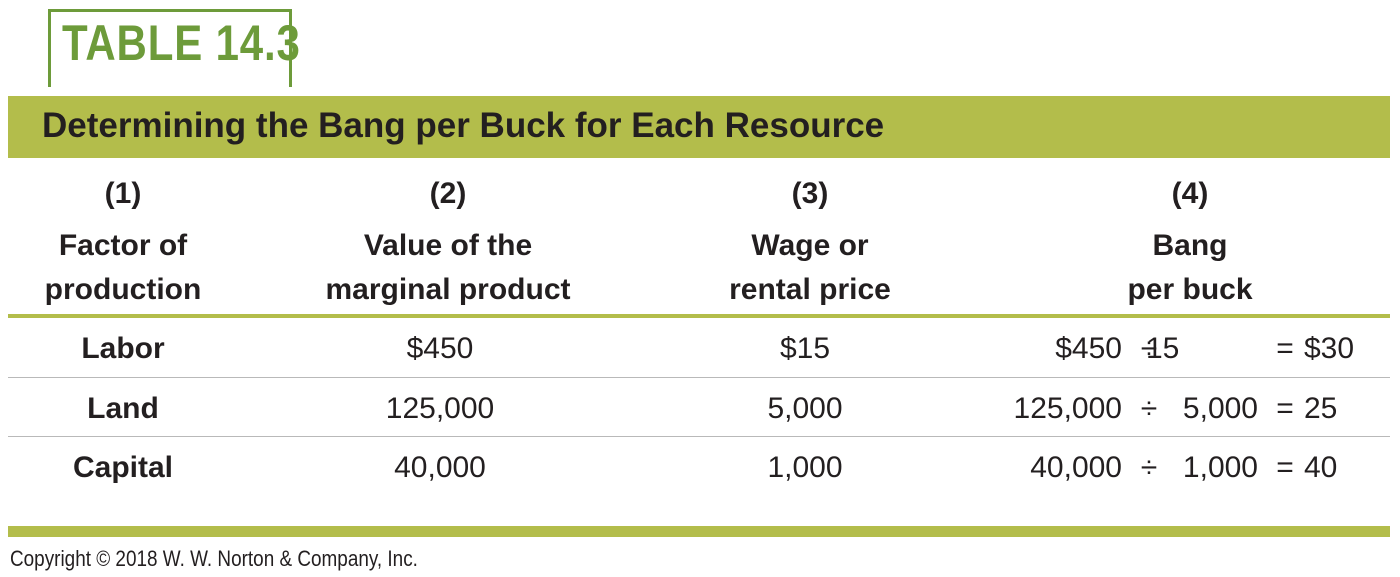 This screenshot has width=1400, height=577. What do you see at coordinates (1220, 467) in the screenshot?
I see `calc-divisor: 1,000` at bounding box center [1220, 467].